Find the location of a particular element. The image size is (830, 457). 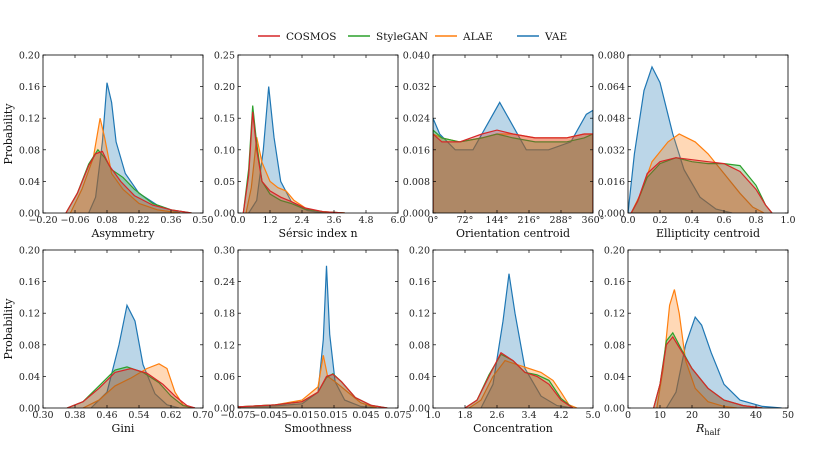

x-tick-label: 10 is located at coordinates (660, 415).